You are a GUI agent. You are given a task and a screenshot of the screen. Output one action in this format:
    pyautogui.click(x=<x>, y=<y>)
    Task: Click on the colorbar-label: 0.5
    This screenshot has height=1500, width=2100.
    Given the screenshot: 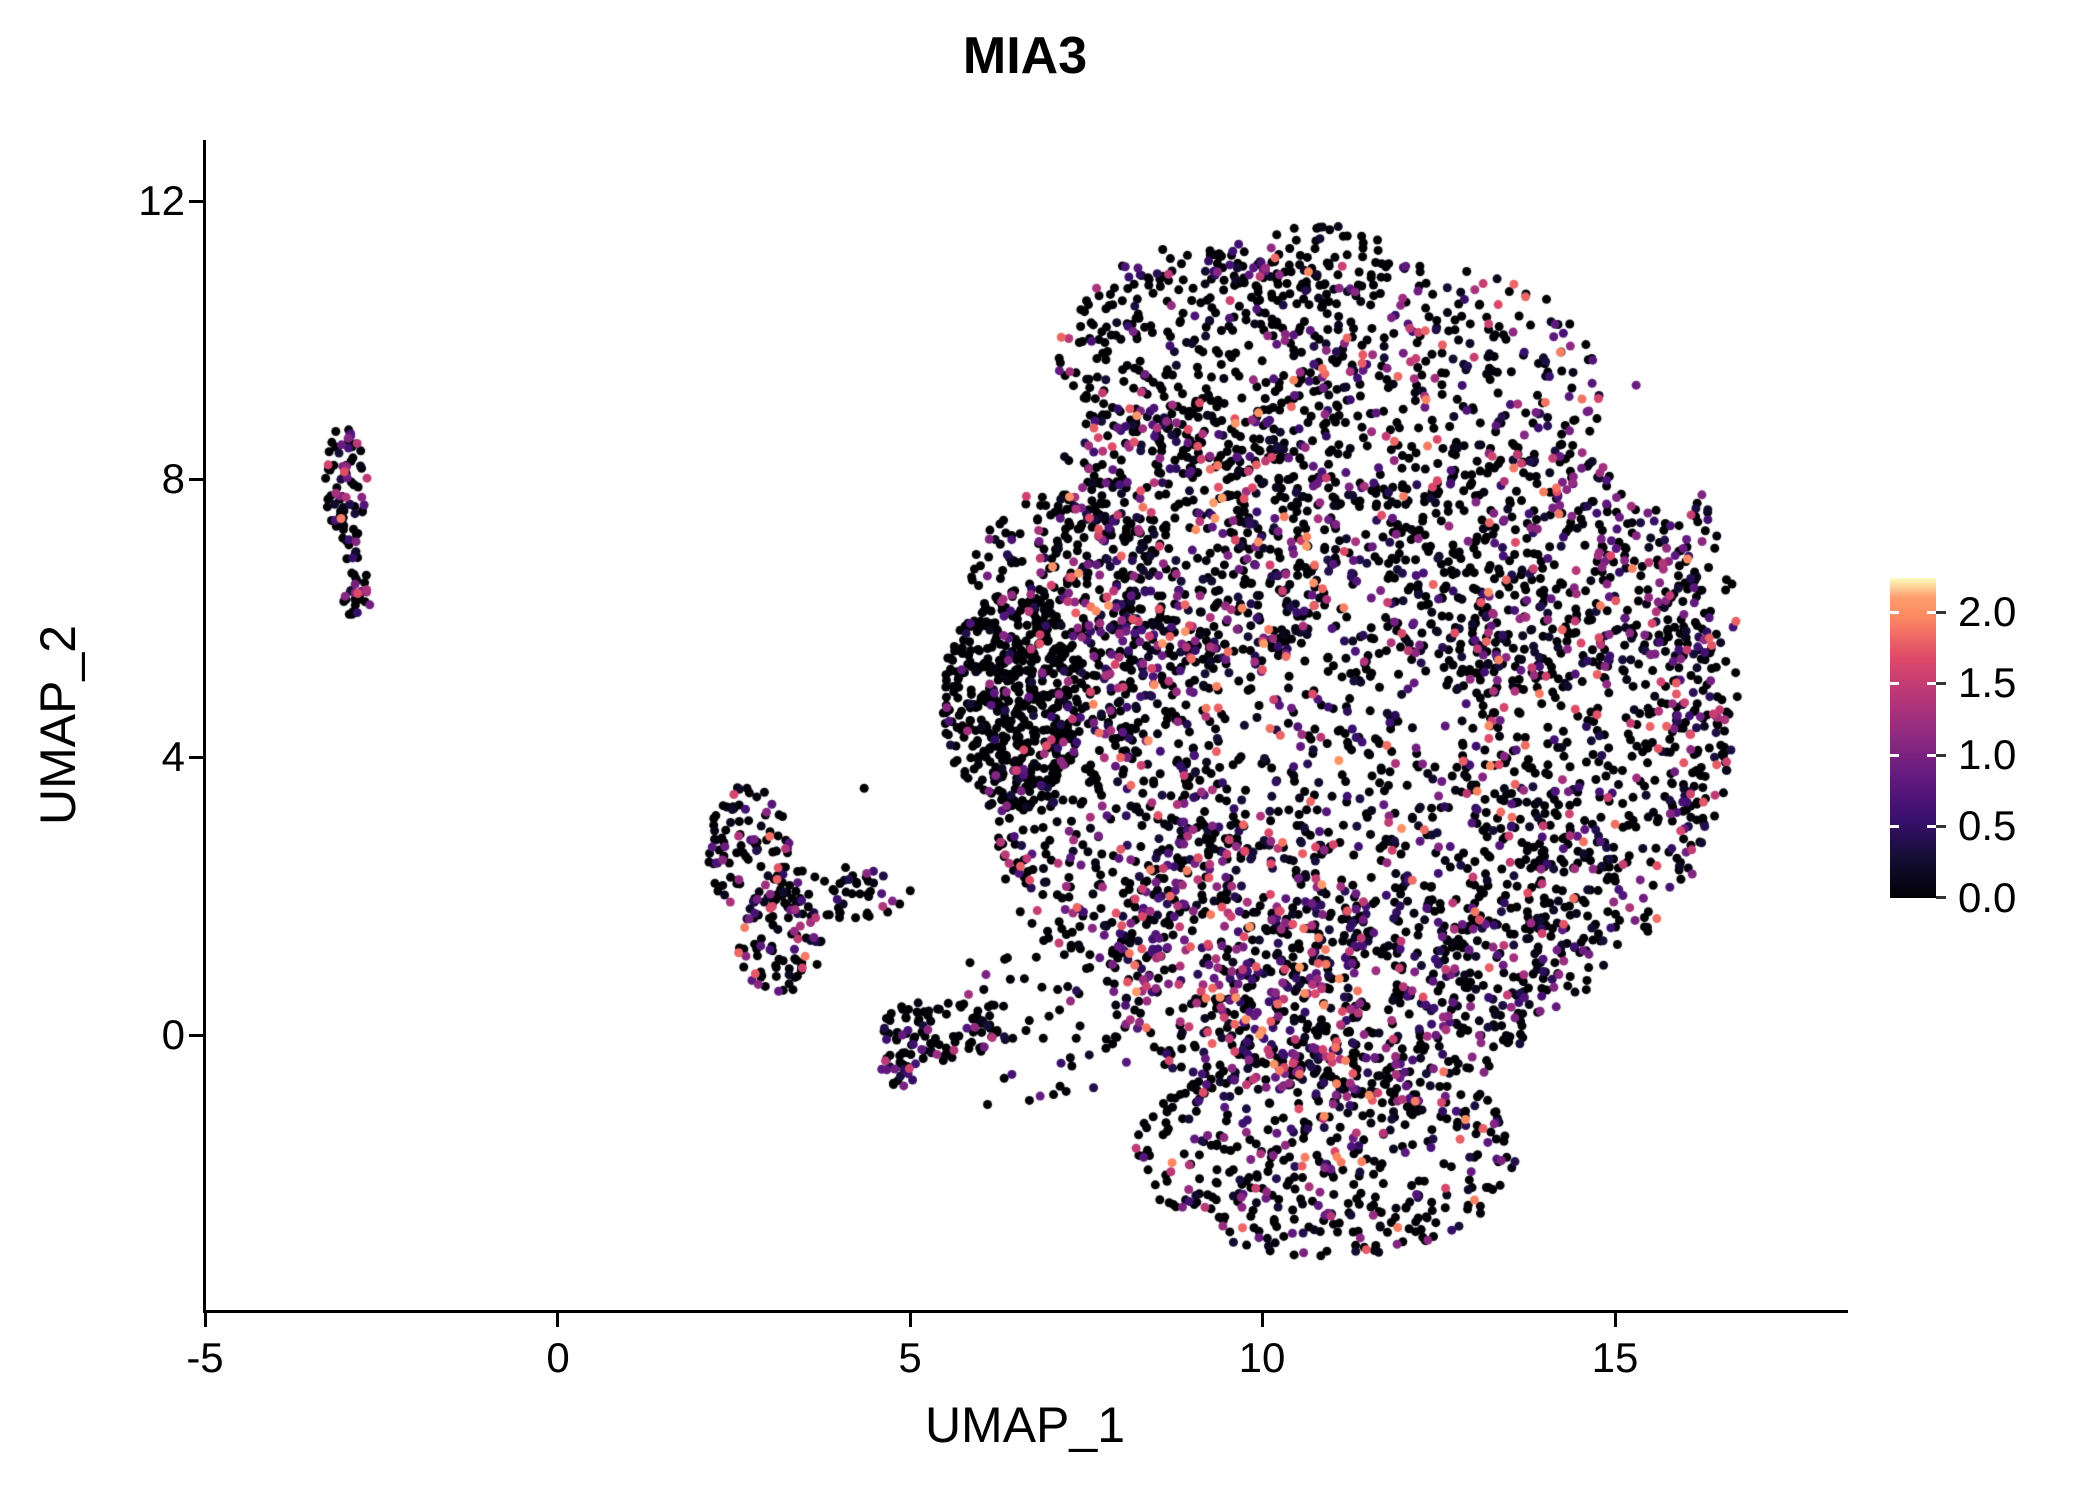 What is the action you would take?
    pyautogui.click(x=1987, y=825)
    